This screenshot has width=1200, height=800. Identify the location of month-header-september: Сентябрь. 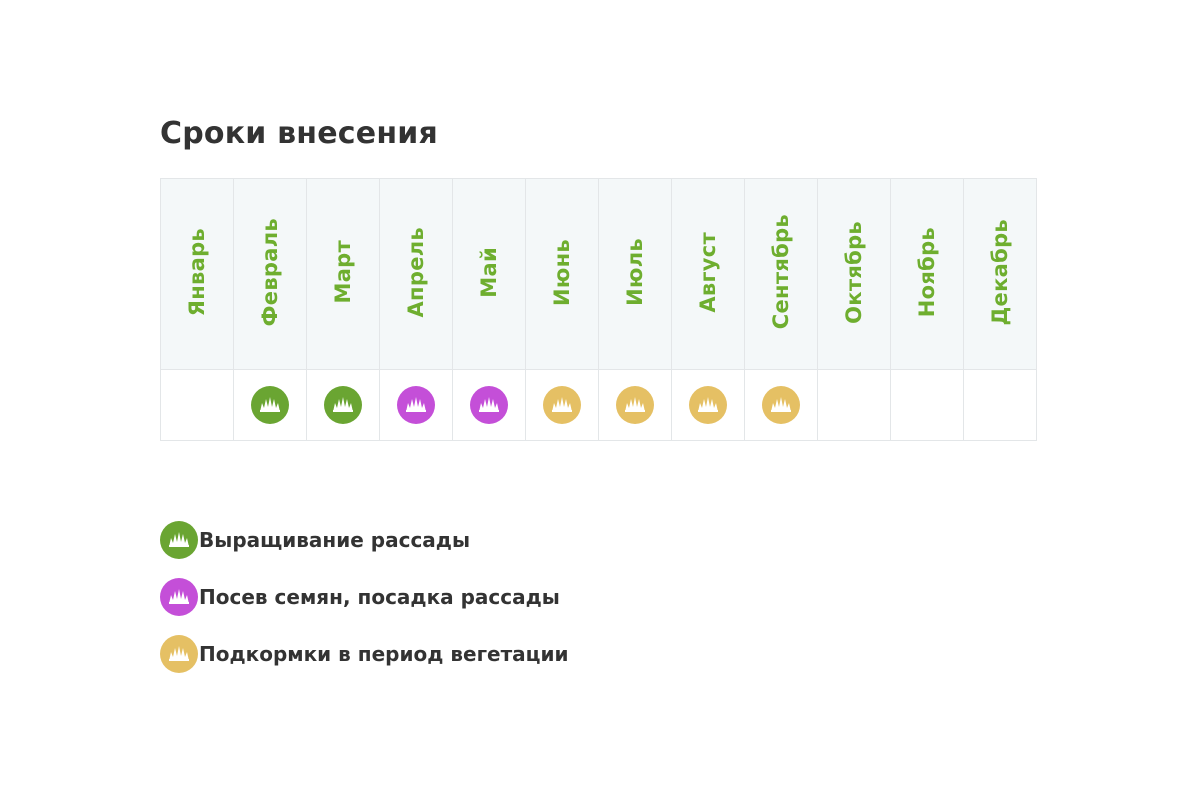
(781, 274).